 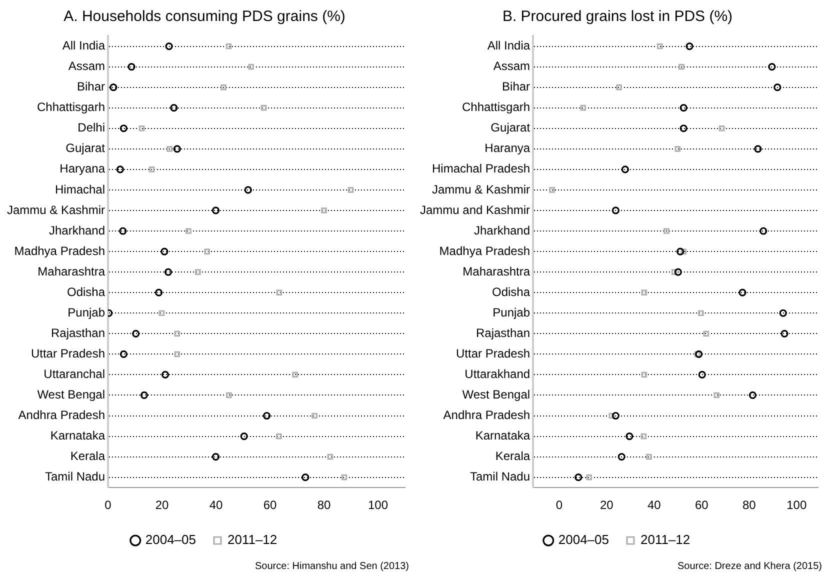 I want to click on source-note: Source: Himanshu and Sen (2013), so click(x=332, y=566).